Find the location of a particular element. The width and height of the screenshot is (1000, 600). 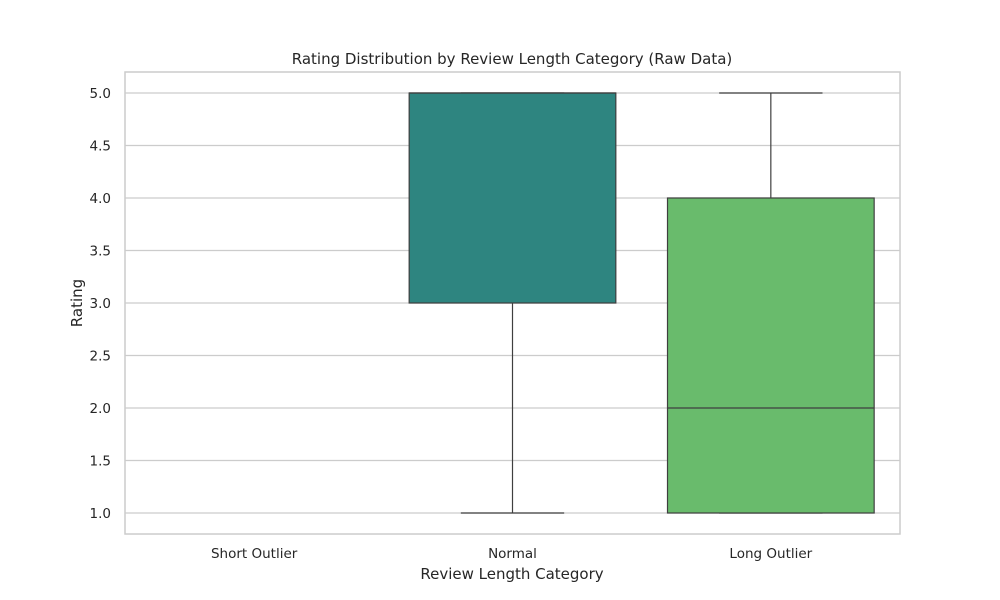

x-axis-ticks: Short Outlier Normal Long Outlier is located at coordinates (512, 554).